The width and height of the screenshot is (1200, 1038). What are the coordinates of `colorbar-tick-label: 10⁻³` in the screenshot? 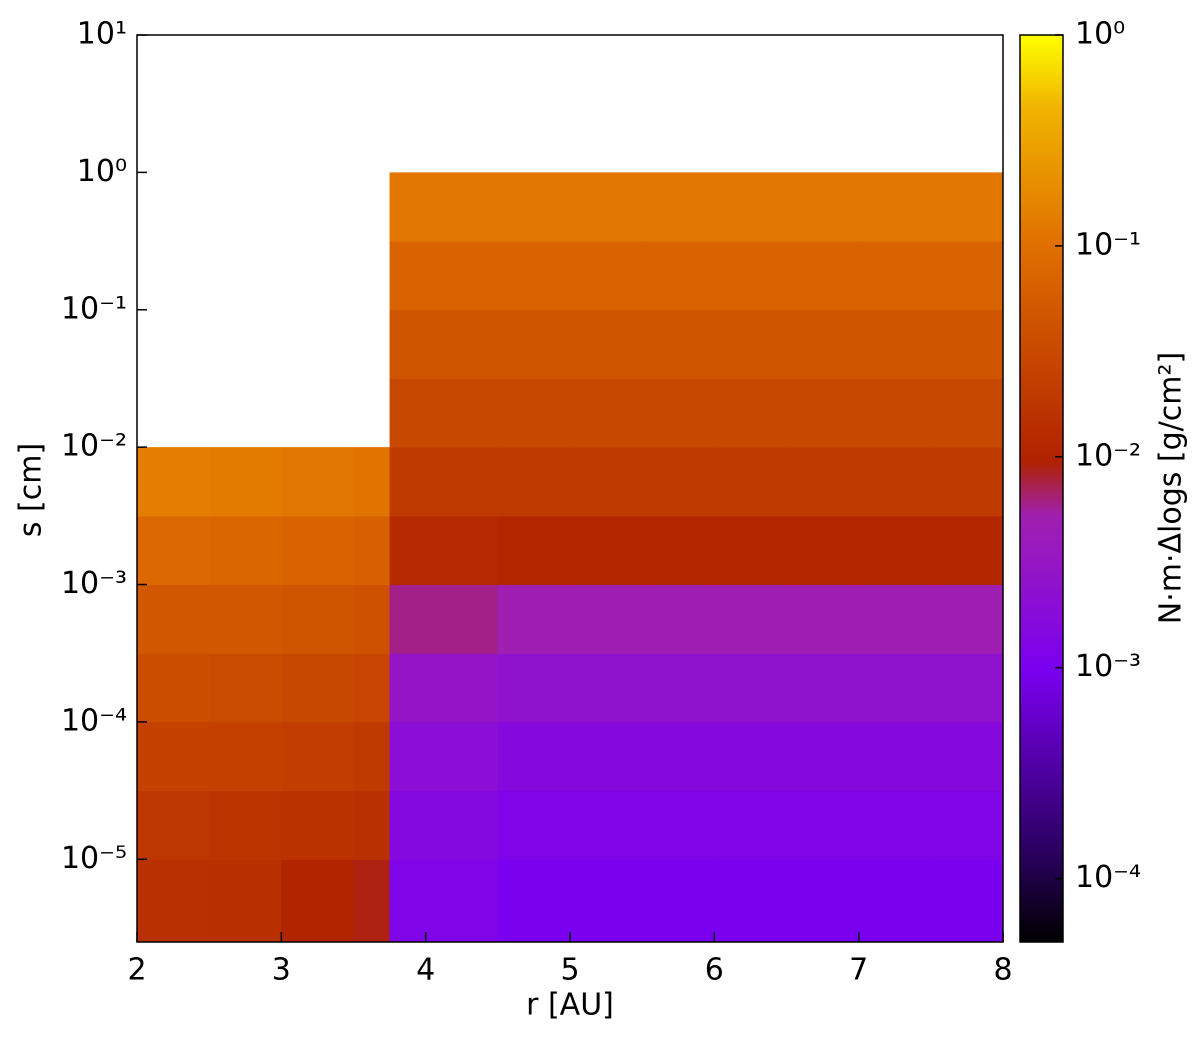 It's located at (1108, 666).